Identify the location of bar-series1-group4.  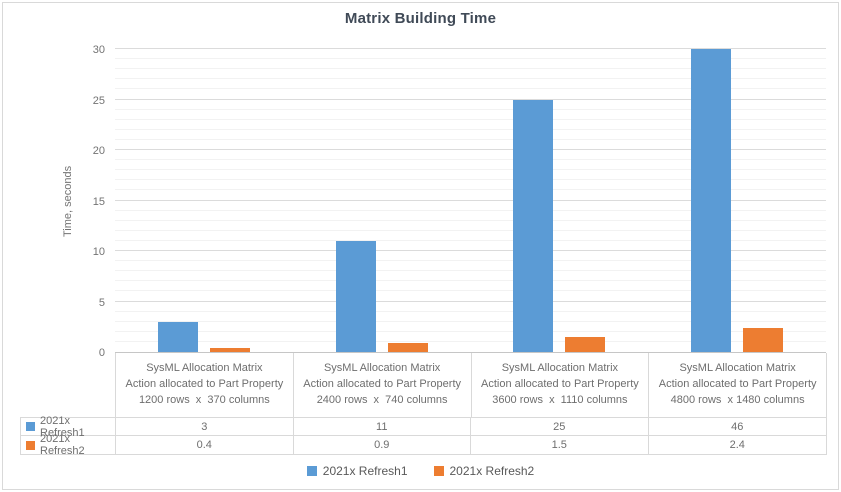
(711, 200).